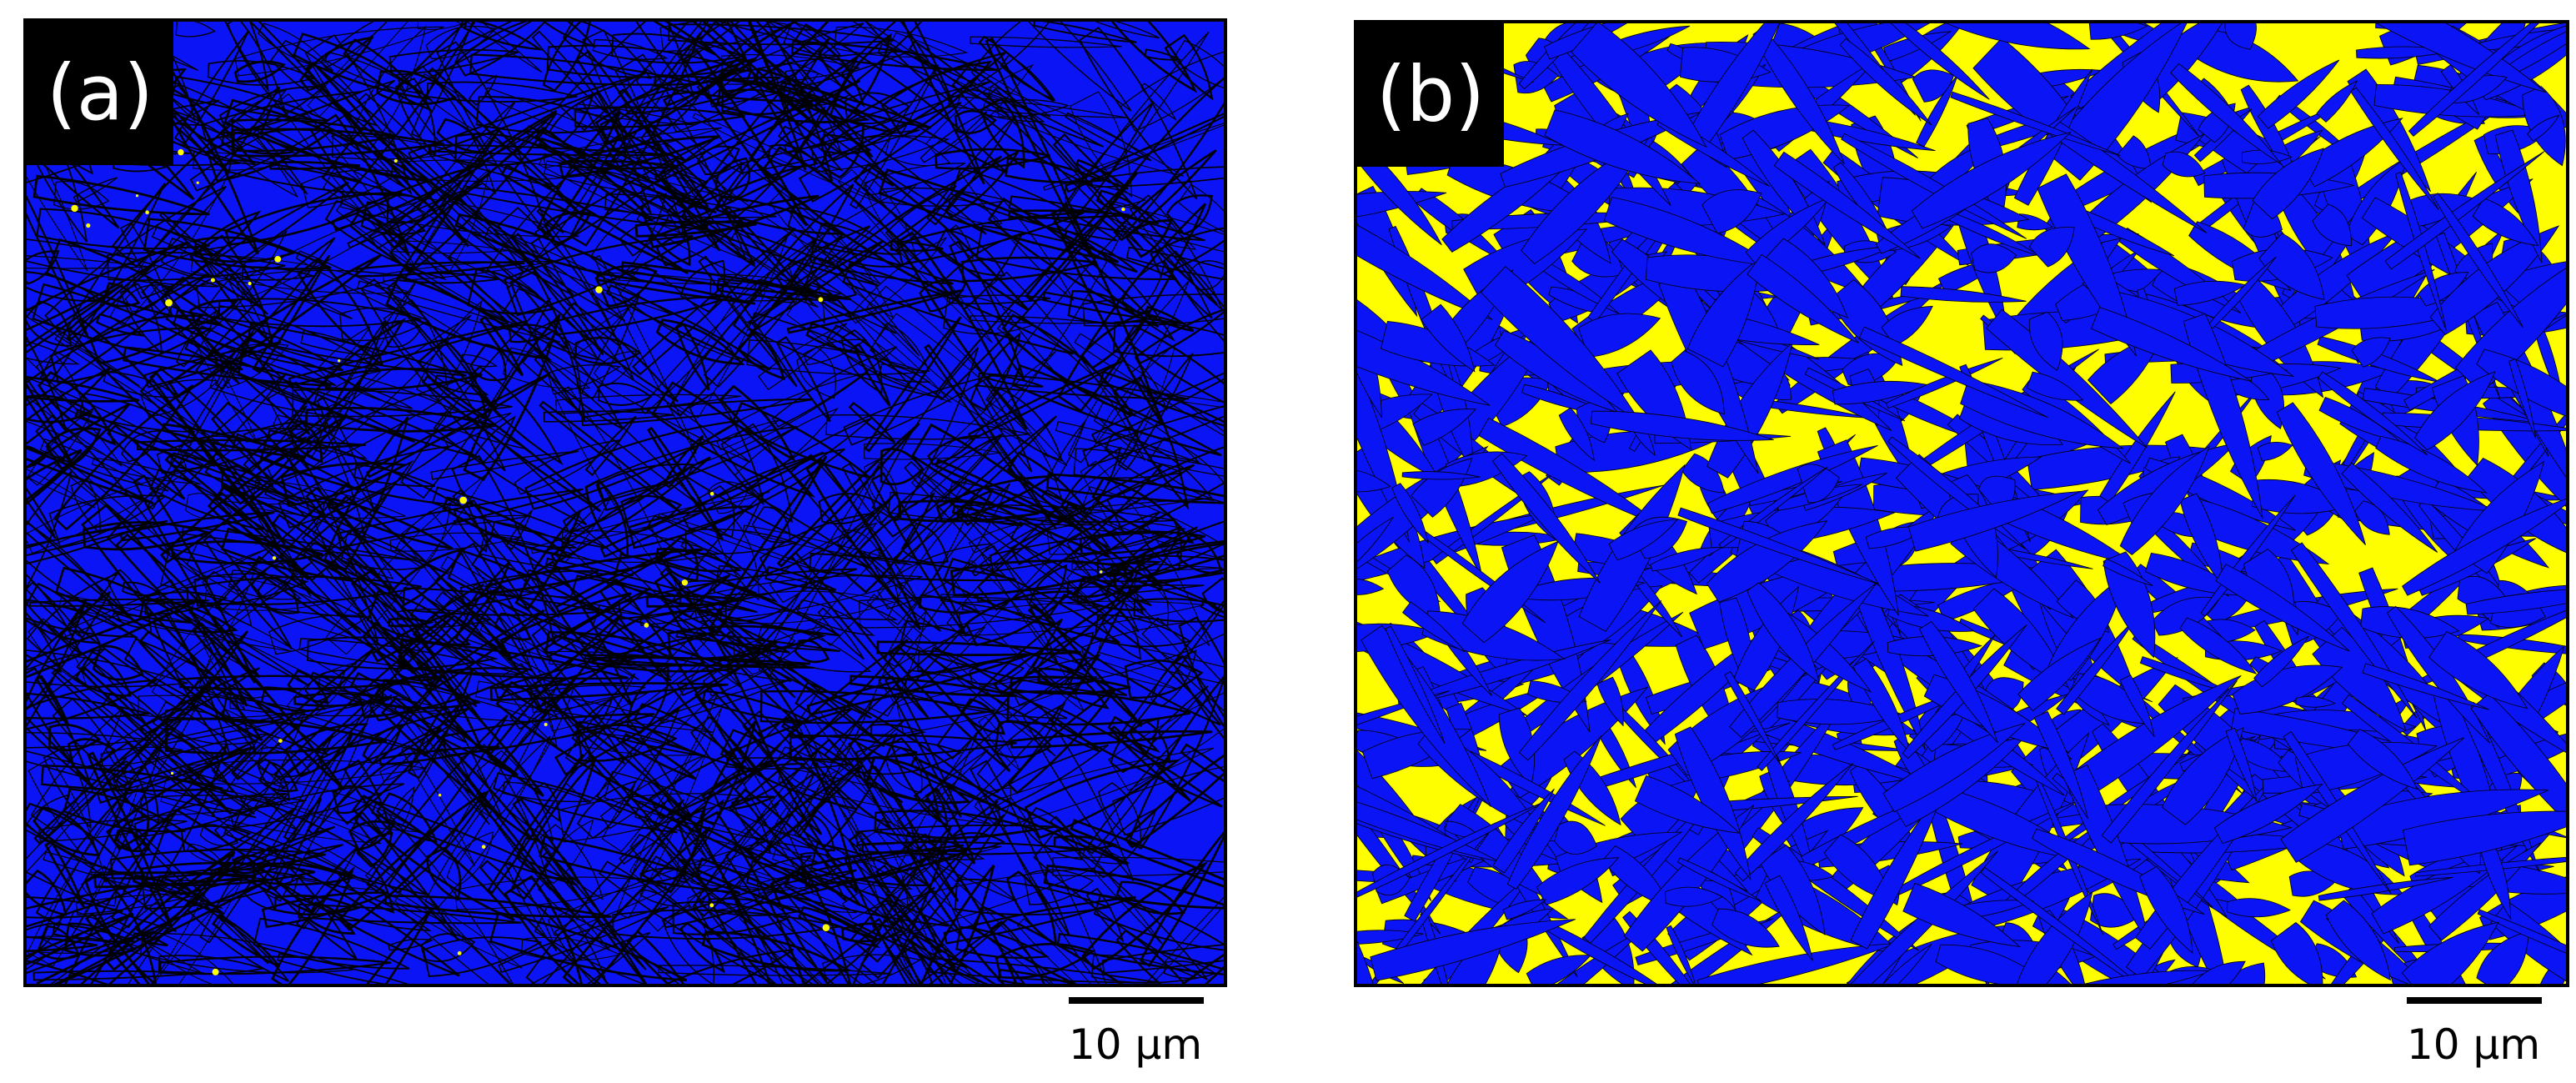 The image size is (2576, 1083). I want to click on panel-label-b: (b), so click(1430, 95).